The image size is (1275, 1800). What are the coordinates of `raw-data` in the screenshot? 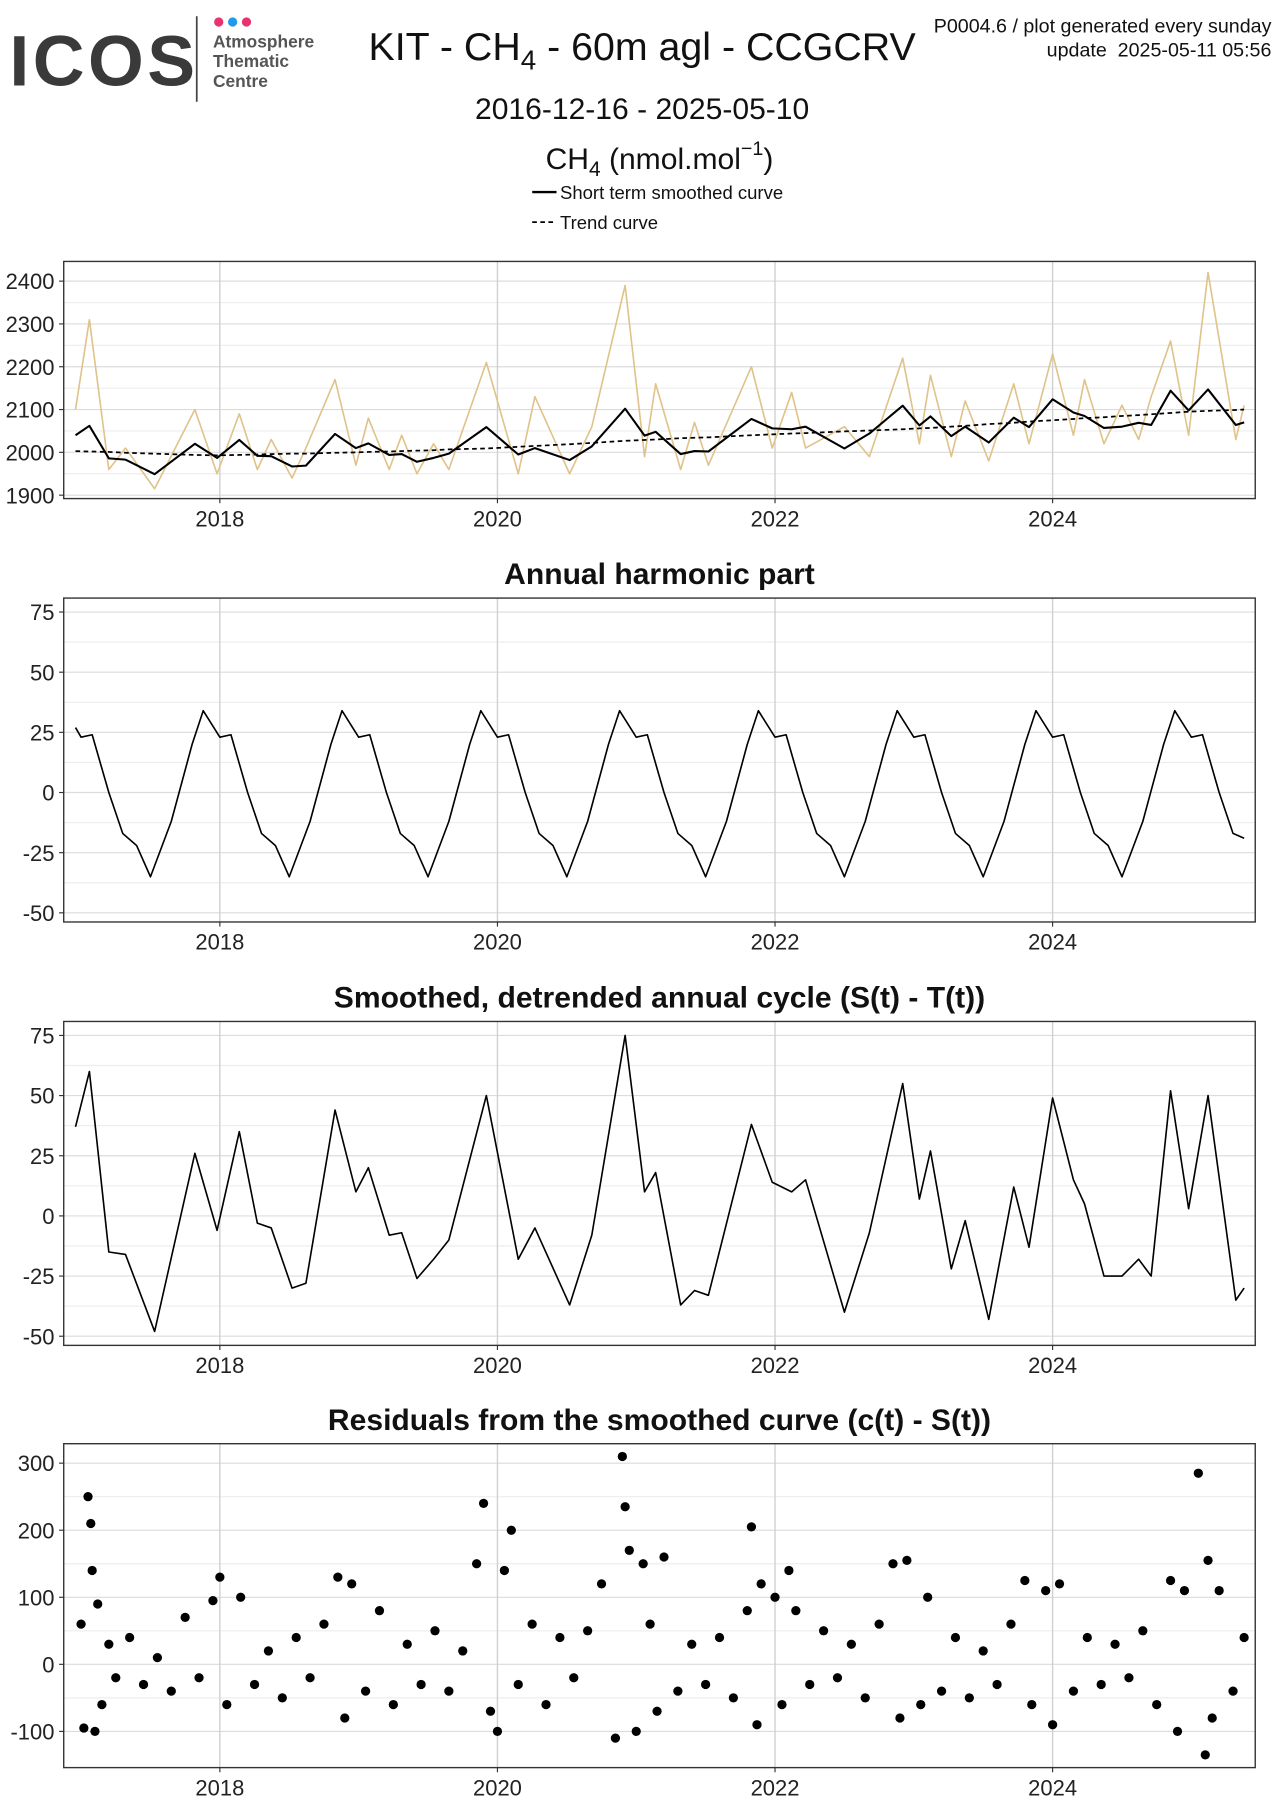 It's located at (659, 380).